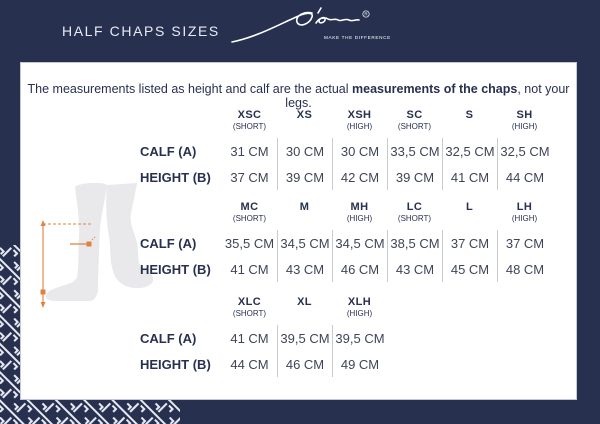 This screenshot has width=600, height=424. What do you see at coordinates (249, 177) in the screenshot?
I see `height-value: 37 CM` at bounding box center [249, 177].